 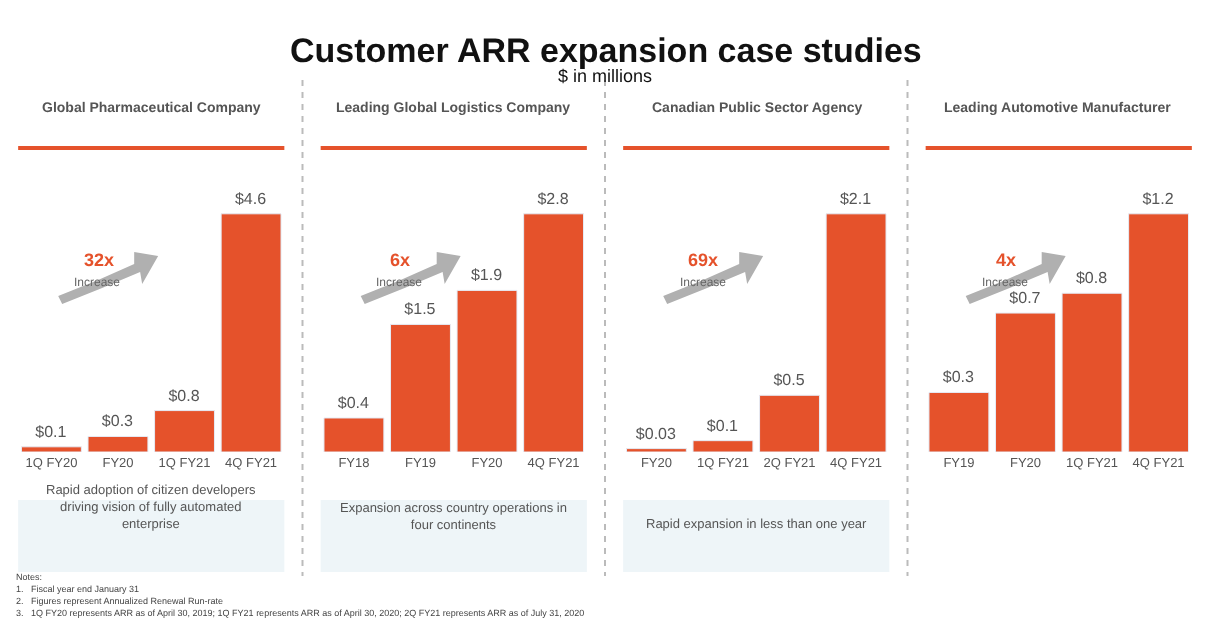 What do you see at coordinates (656, 433) in the screenshot?
I see `data-label: $0.03` at bounding box center [656, 433].